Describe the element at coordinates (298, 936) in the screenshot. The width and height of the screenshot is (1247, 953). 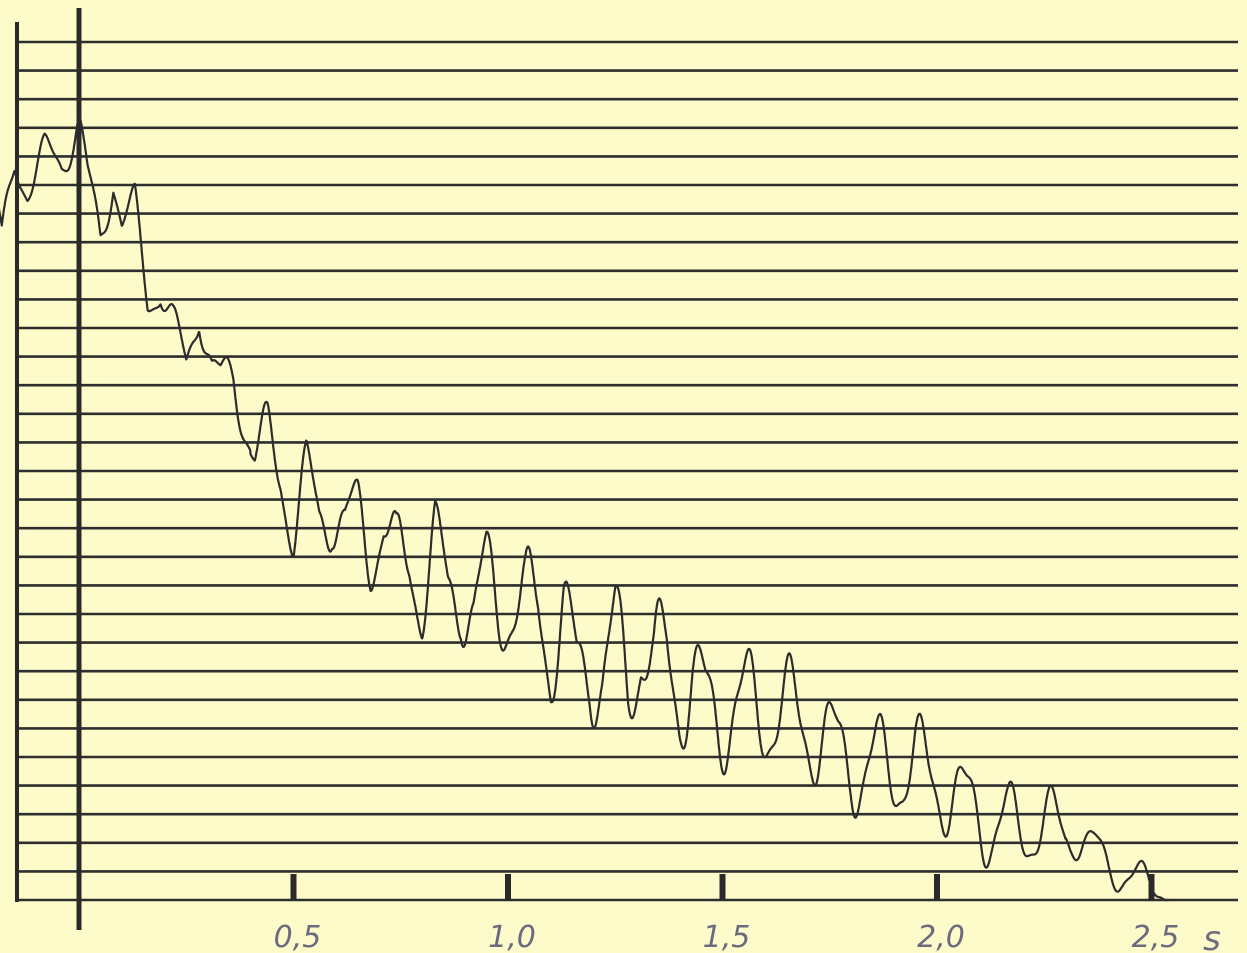
I see `x-tick-label: 0,5` at that location.